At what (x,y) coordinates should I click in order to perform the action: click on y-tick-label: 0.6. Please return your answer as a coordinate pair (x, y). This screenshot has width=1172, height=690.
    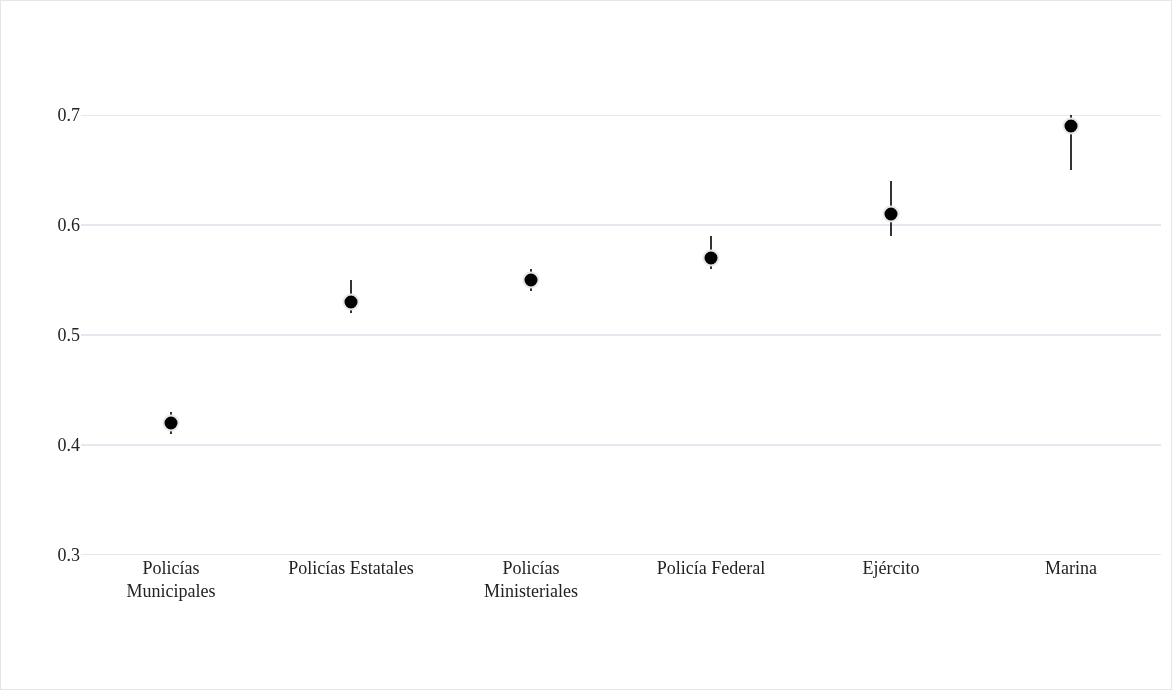
    Looking at the image, I should click on (68, 225).